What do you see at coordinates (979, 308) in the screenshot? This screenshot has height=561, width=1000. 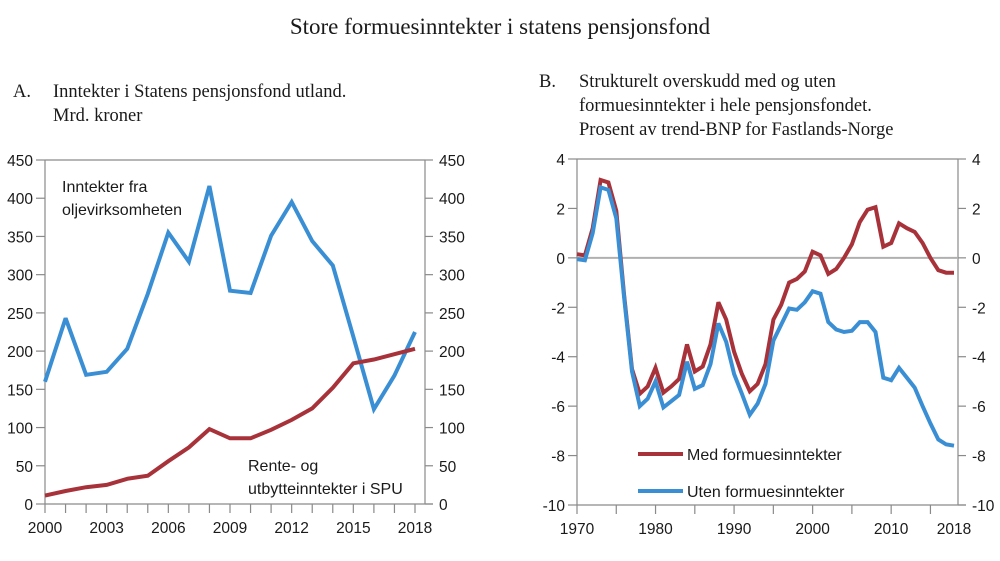 I see `y-tick-label-right: -2` at bounding box center [979, 308].